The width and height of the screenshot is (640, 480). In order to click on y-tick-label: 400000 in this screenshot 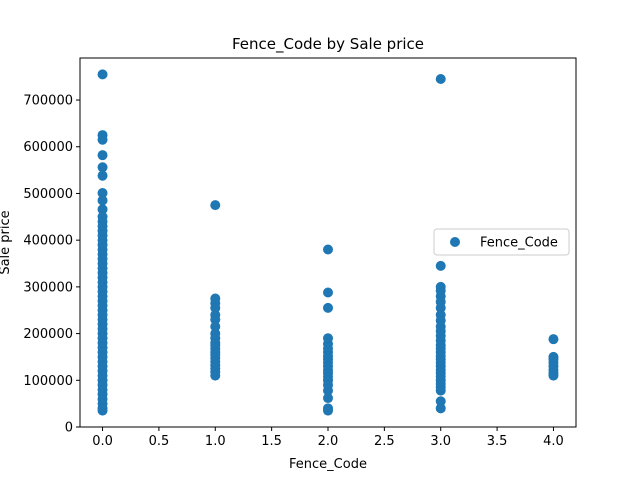, I will do `click(48, 241)`.